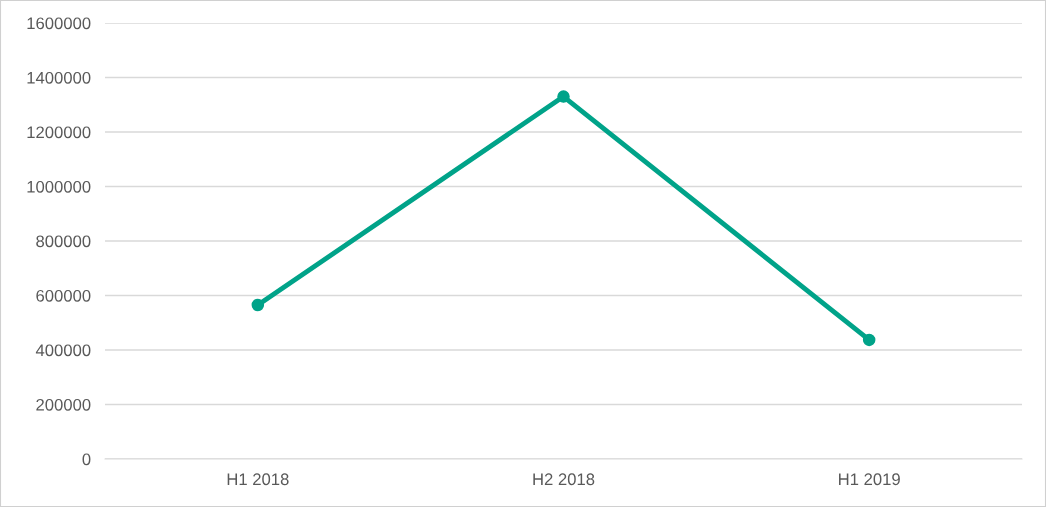 The width and height of the screenshot is (1046, 507). What do you see at coordinates (564, 479) in the screenshot?
I see `x-tick-label: H2 2018` at bounding box center [564, 479].